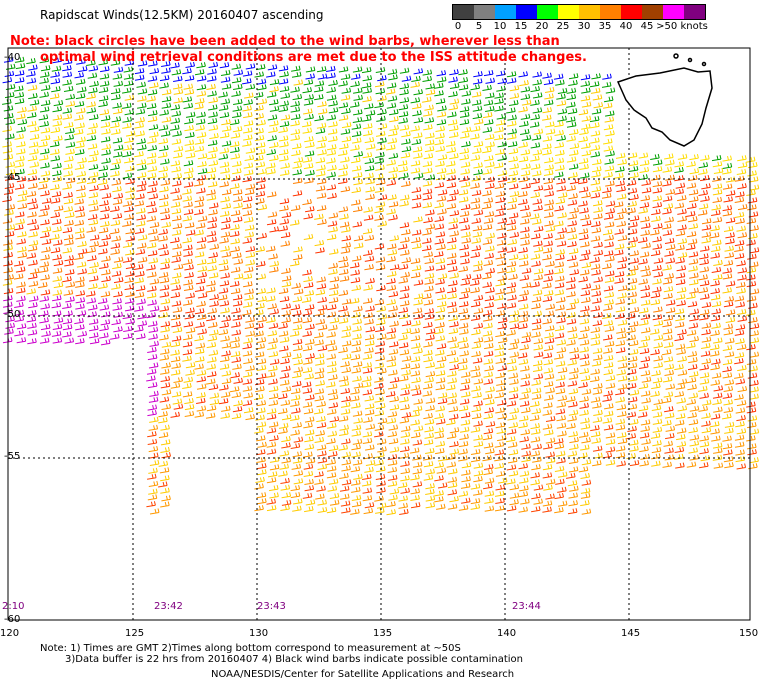 Image resolution: width=760 pixels, height=688 pixels. Describe the element at coordinates (271, 606) in the screenshot. I see `time-label-3: 23:43` at that location.